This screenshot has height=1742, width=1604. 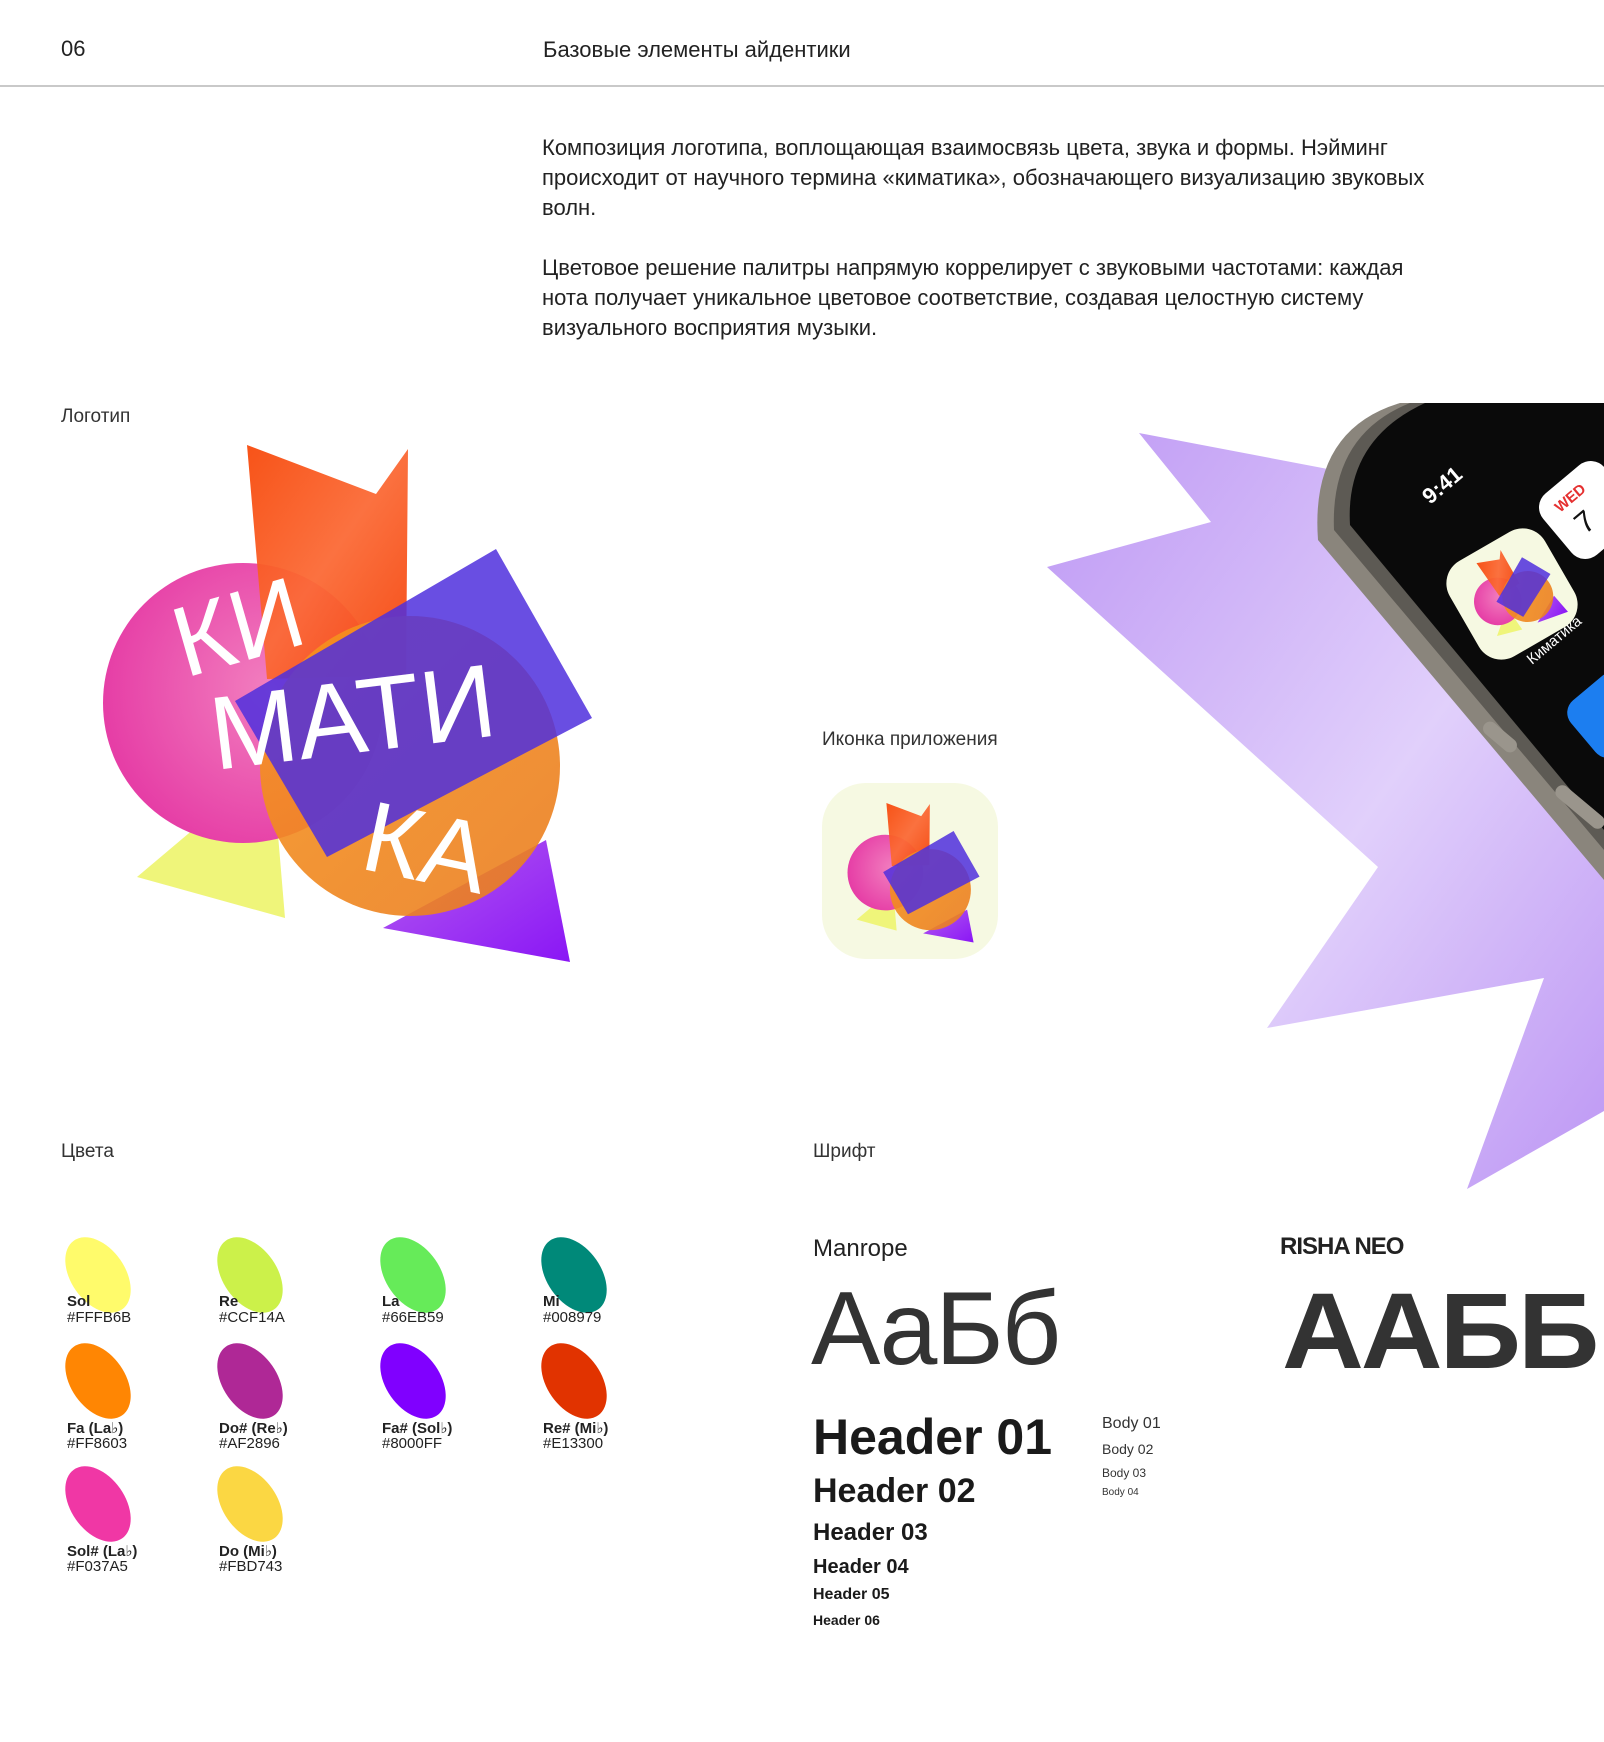 I want to click on page-title: Базовые элементы айдентики, so click(x=697, y=49).